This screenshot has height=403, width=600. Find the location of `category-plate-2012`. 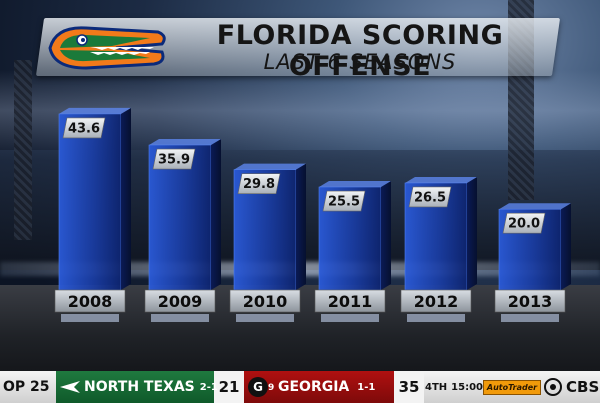

category-plate-2012 is located at coordinates (436, 301).